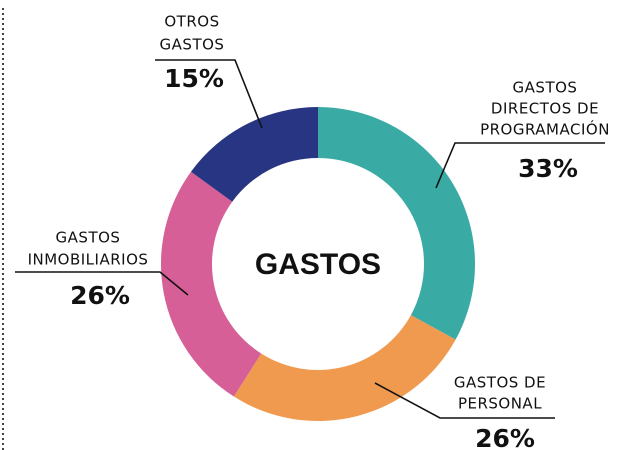 The height and width of the screenshot is (450, 622). I want to click on value-label: 33%, so click(548, 168).